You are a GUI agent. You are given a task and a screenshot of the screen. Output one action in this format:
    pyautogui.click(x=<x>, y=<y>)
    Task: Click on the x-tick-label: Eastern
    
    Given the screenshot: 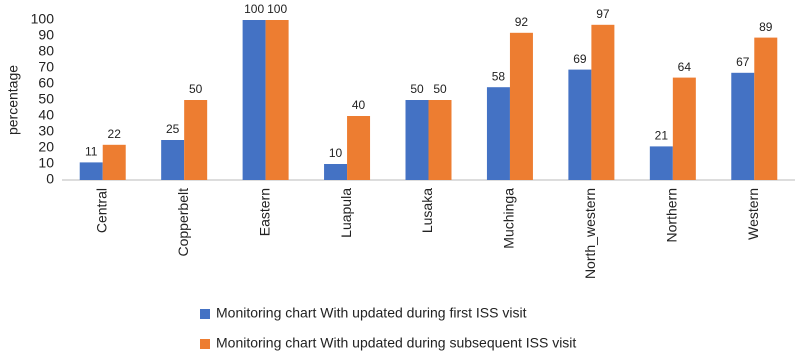 What is the action you would take?
    pyautogui.click(x=264, y=212)
    